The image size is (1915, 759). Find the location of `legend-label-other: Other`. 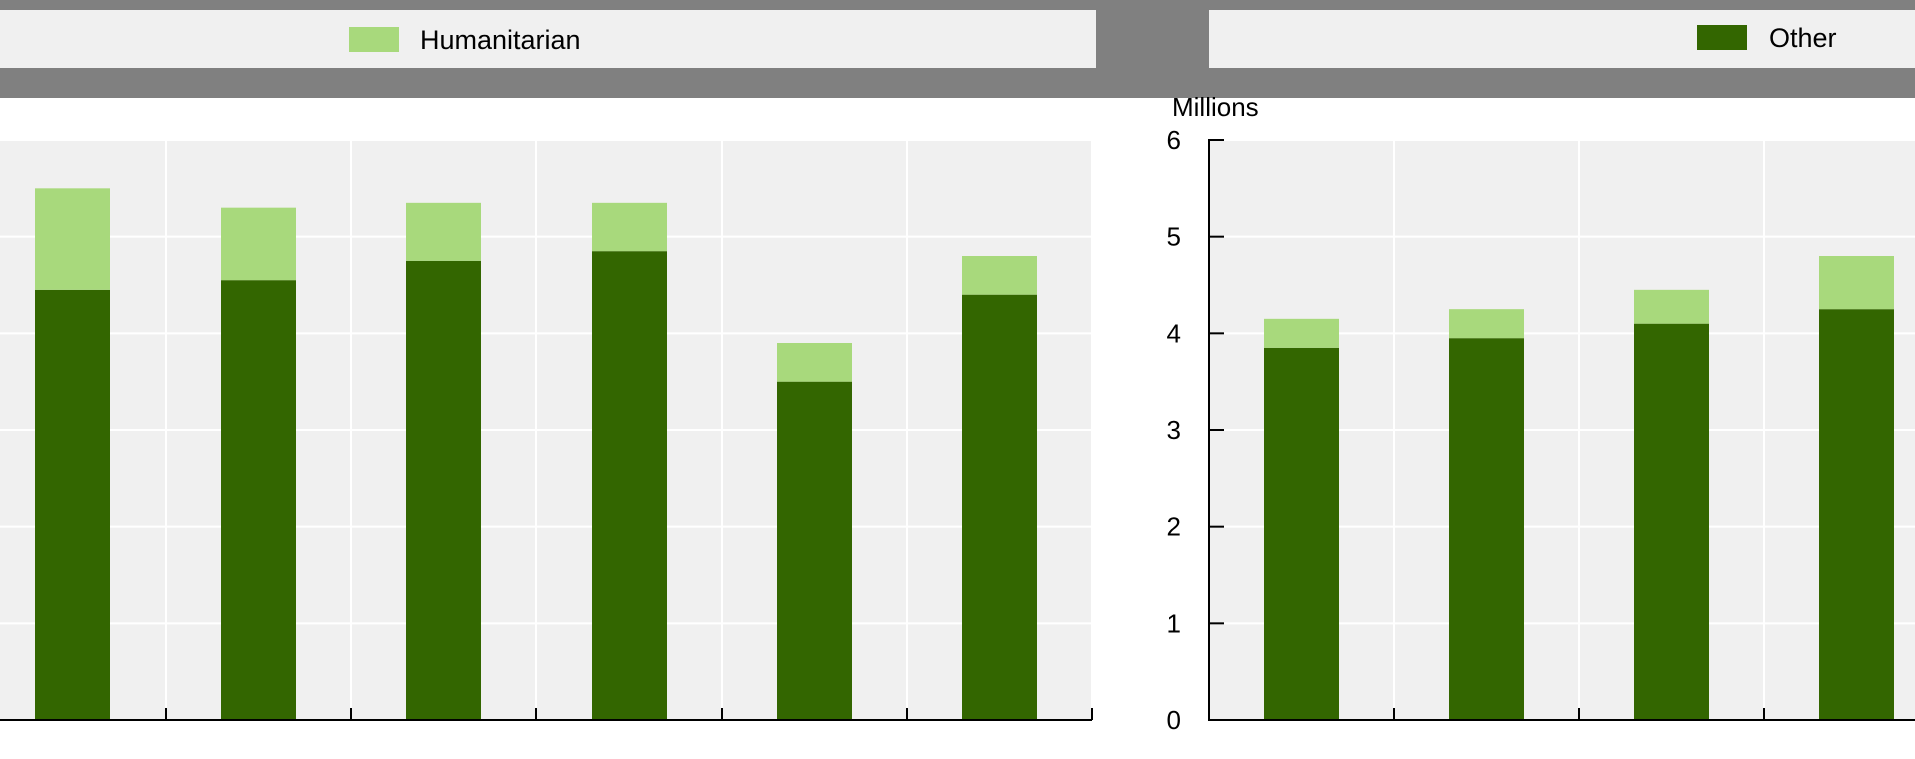

legend-label-other: Other is located at coordinates (1803, 38).